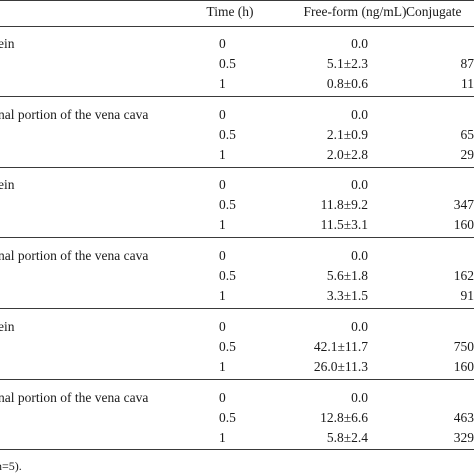 The image size is (474, 474). I want to click on free-form-cell: 12.8±6.6, so click(344, 417).